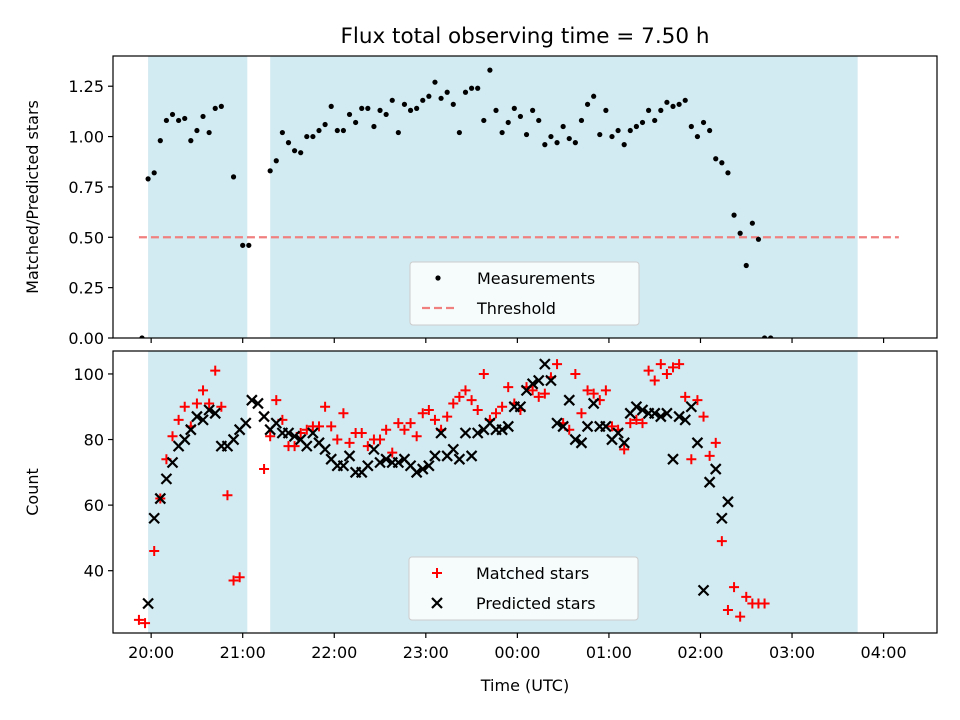 Image resolution: width=960 pixels, height=720 pixels. Describe the element at coordinates (525, 36) in the screenshot. I see `chart-title: Flux total observing time = 7.50 h` at that location.